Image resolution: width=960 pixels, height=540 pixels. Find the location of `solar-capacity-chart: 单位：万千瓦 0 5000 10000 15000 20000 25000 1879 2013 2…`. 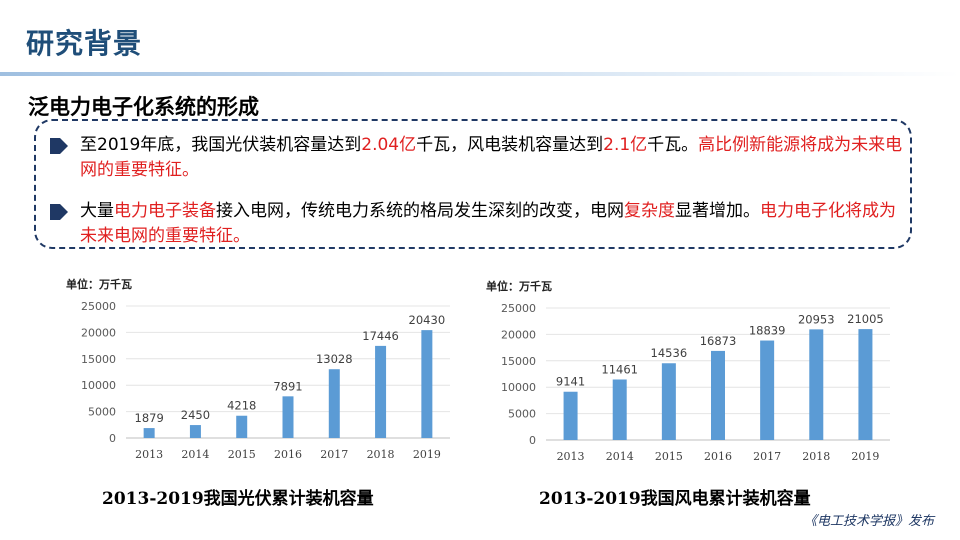

solar-capacity-chart: 单位：万千瓦 0 5000 10000 15000 20000 25000 1879 2013 2… is located at coordinates (258, 369).